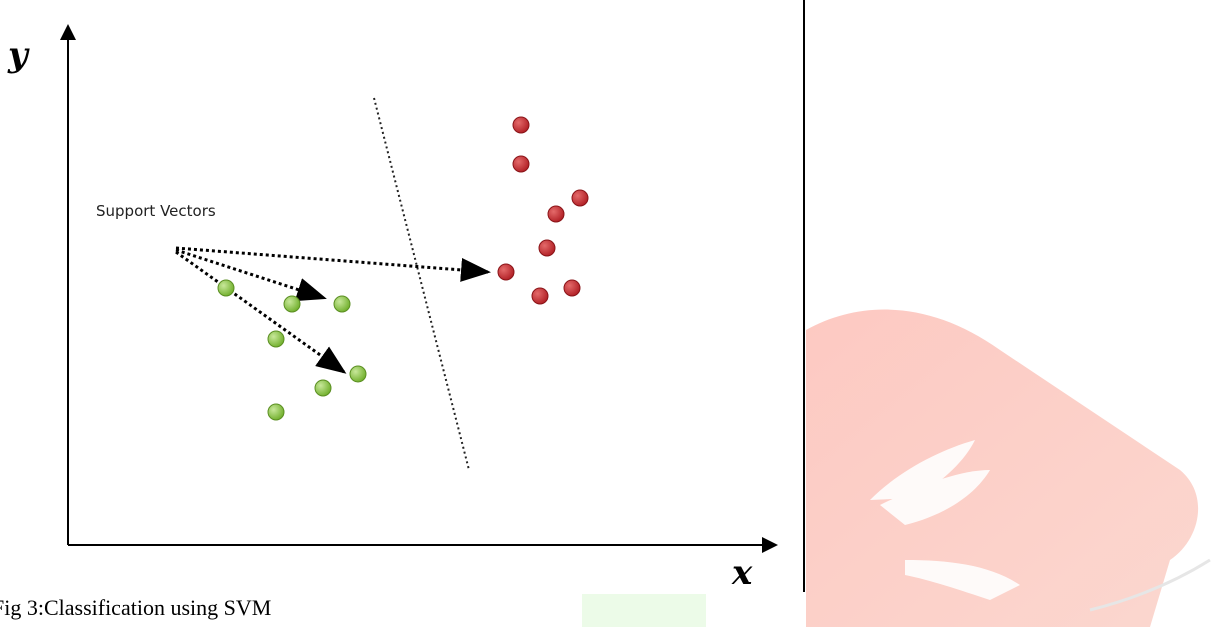  Describe the element at coordinates (543, 210) in the screenshot. I see `class-b-points` at that location.